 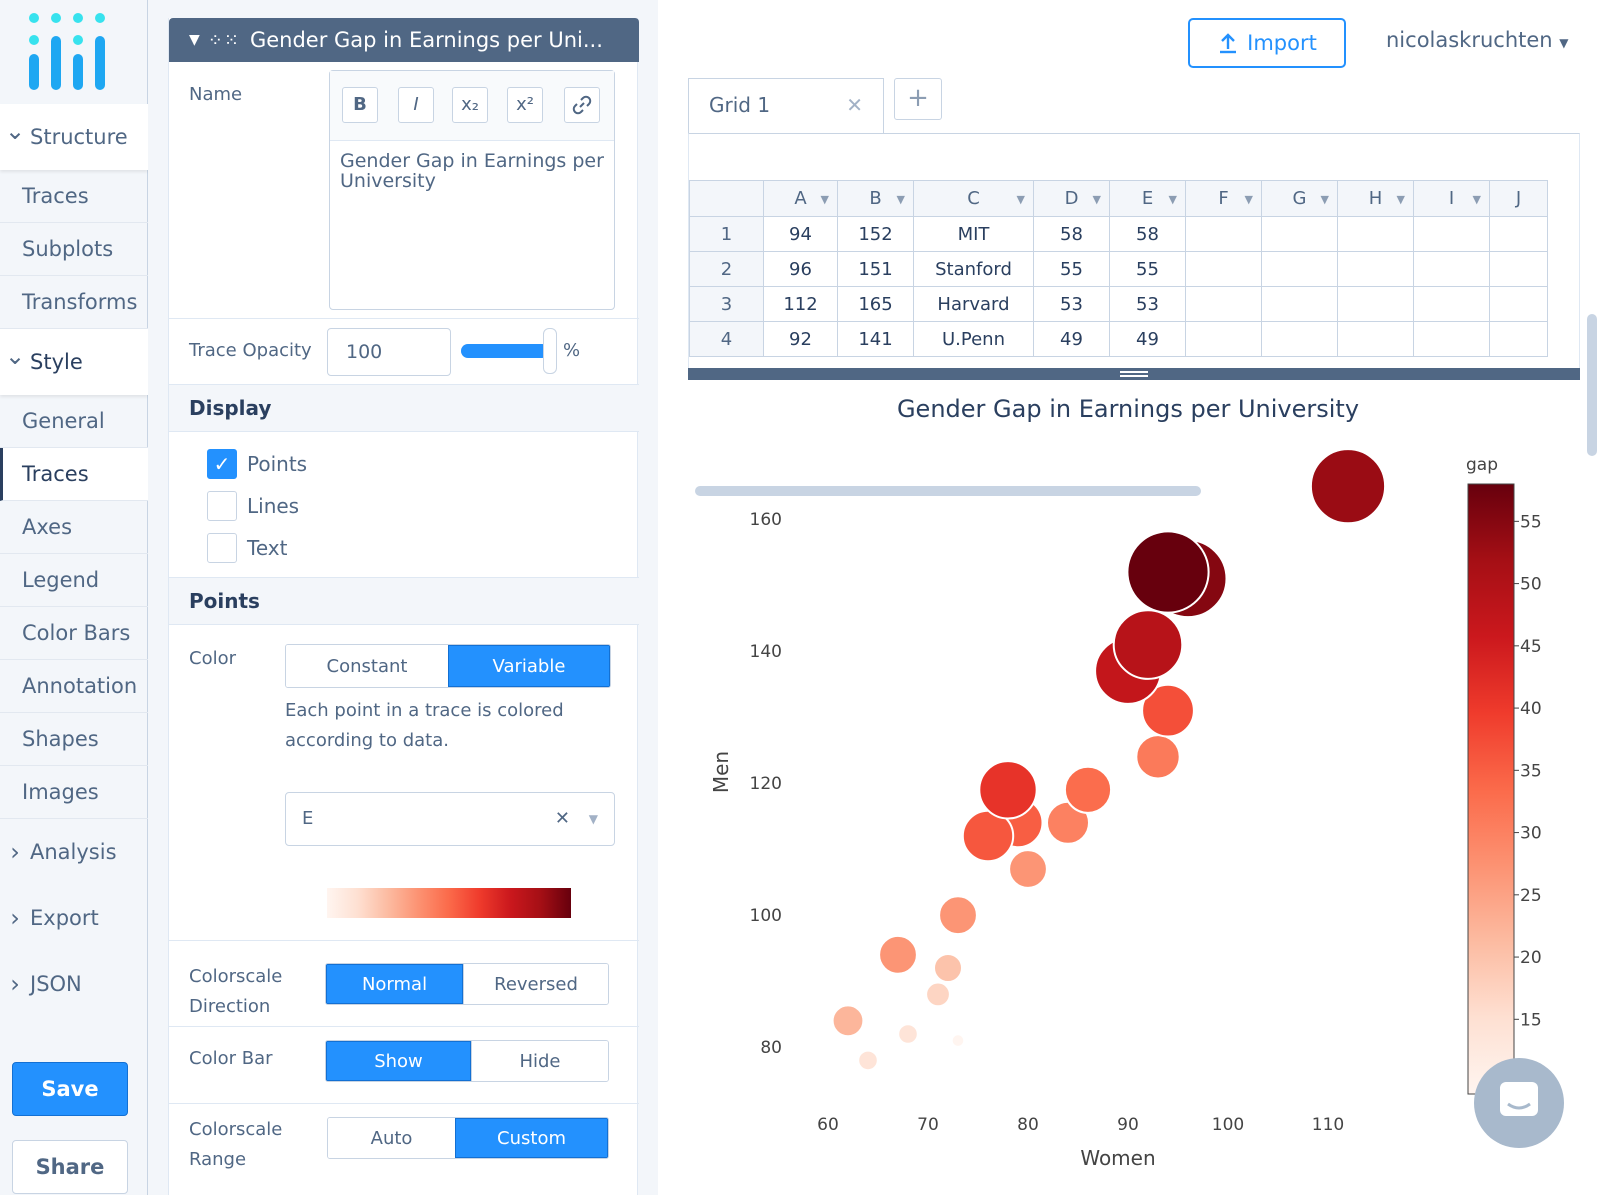 I want to click on show-option: Show, so click(x=398, y=1061).